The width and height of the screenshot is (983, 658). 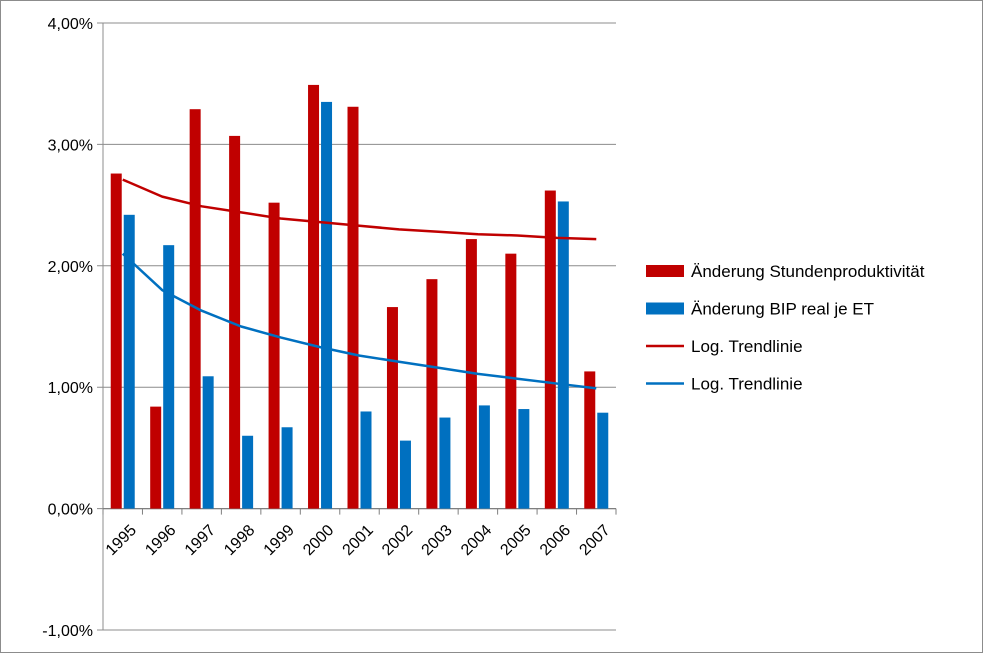 What do you see at coordinates (70, 145) in the screenshot?
I see `y-tick-label: 3,00%` at bounding box center [70, 145].